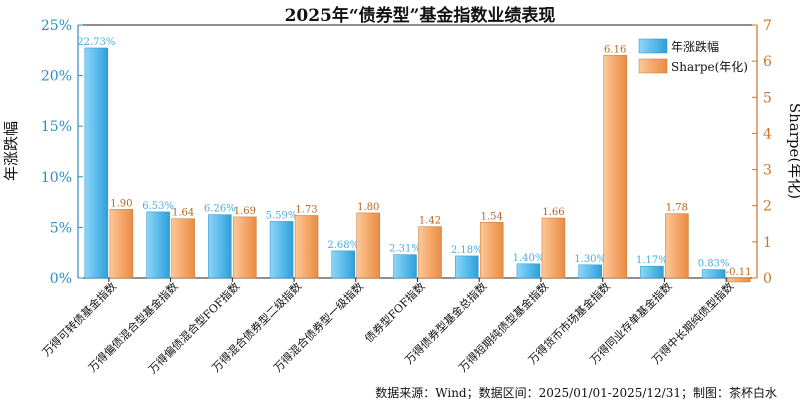 This screenshot has height=407, width=800. Describe the element at coordinates (709, 67) in the screenshot. I see `legend-label-sharpe: Sharpe(年化)` at that location.